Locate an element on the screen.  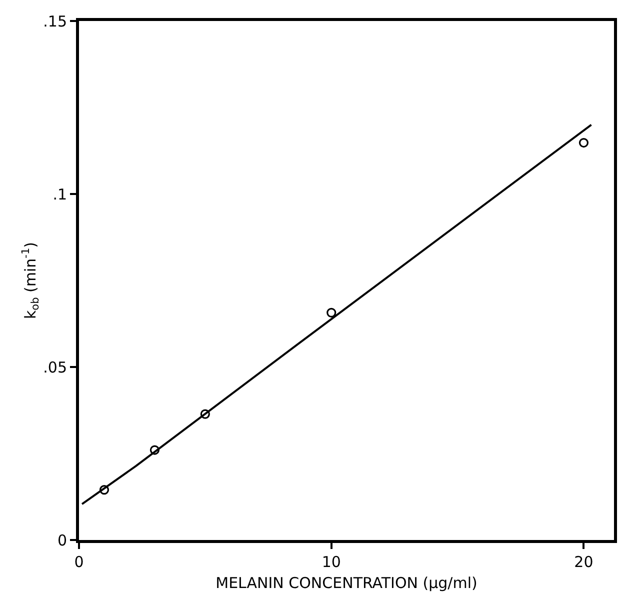
y-tick-label: .05 is located at coordinates (55, 367).